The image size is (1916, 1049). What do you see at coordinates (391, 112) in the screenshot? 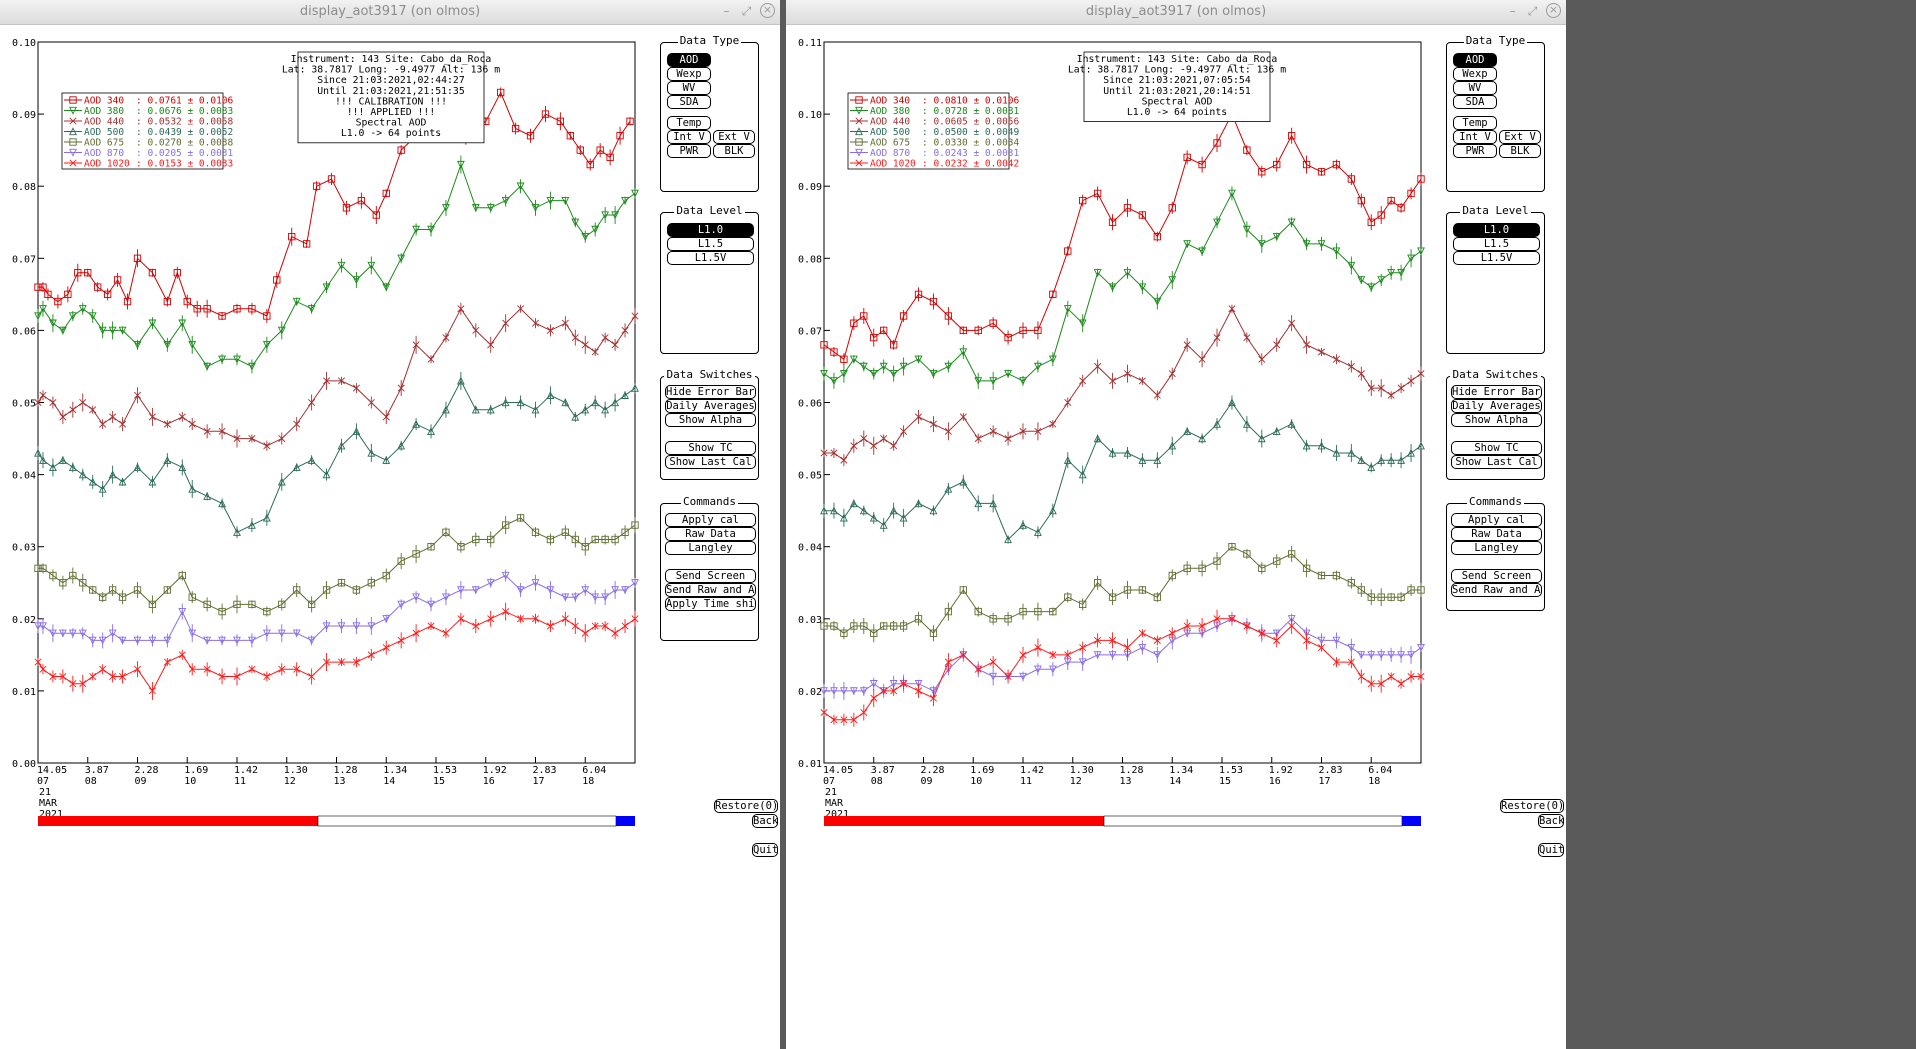
I see `info-line: !!! APPLIED !!!` at bounding box center [391, 112].